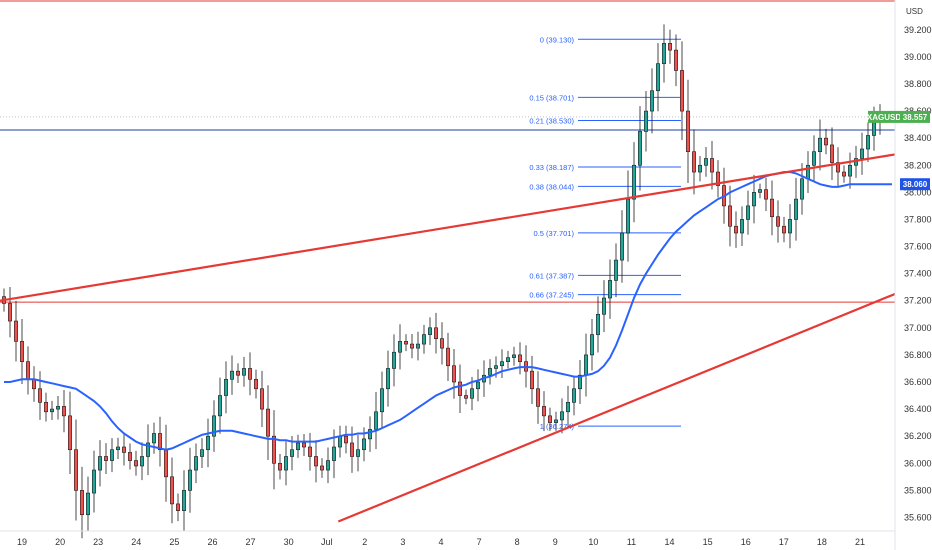 The height and width of the screenshot is (550, 932). I want to click on fib-level-label: 0.61 (37.387), so click(551, 275).